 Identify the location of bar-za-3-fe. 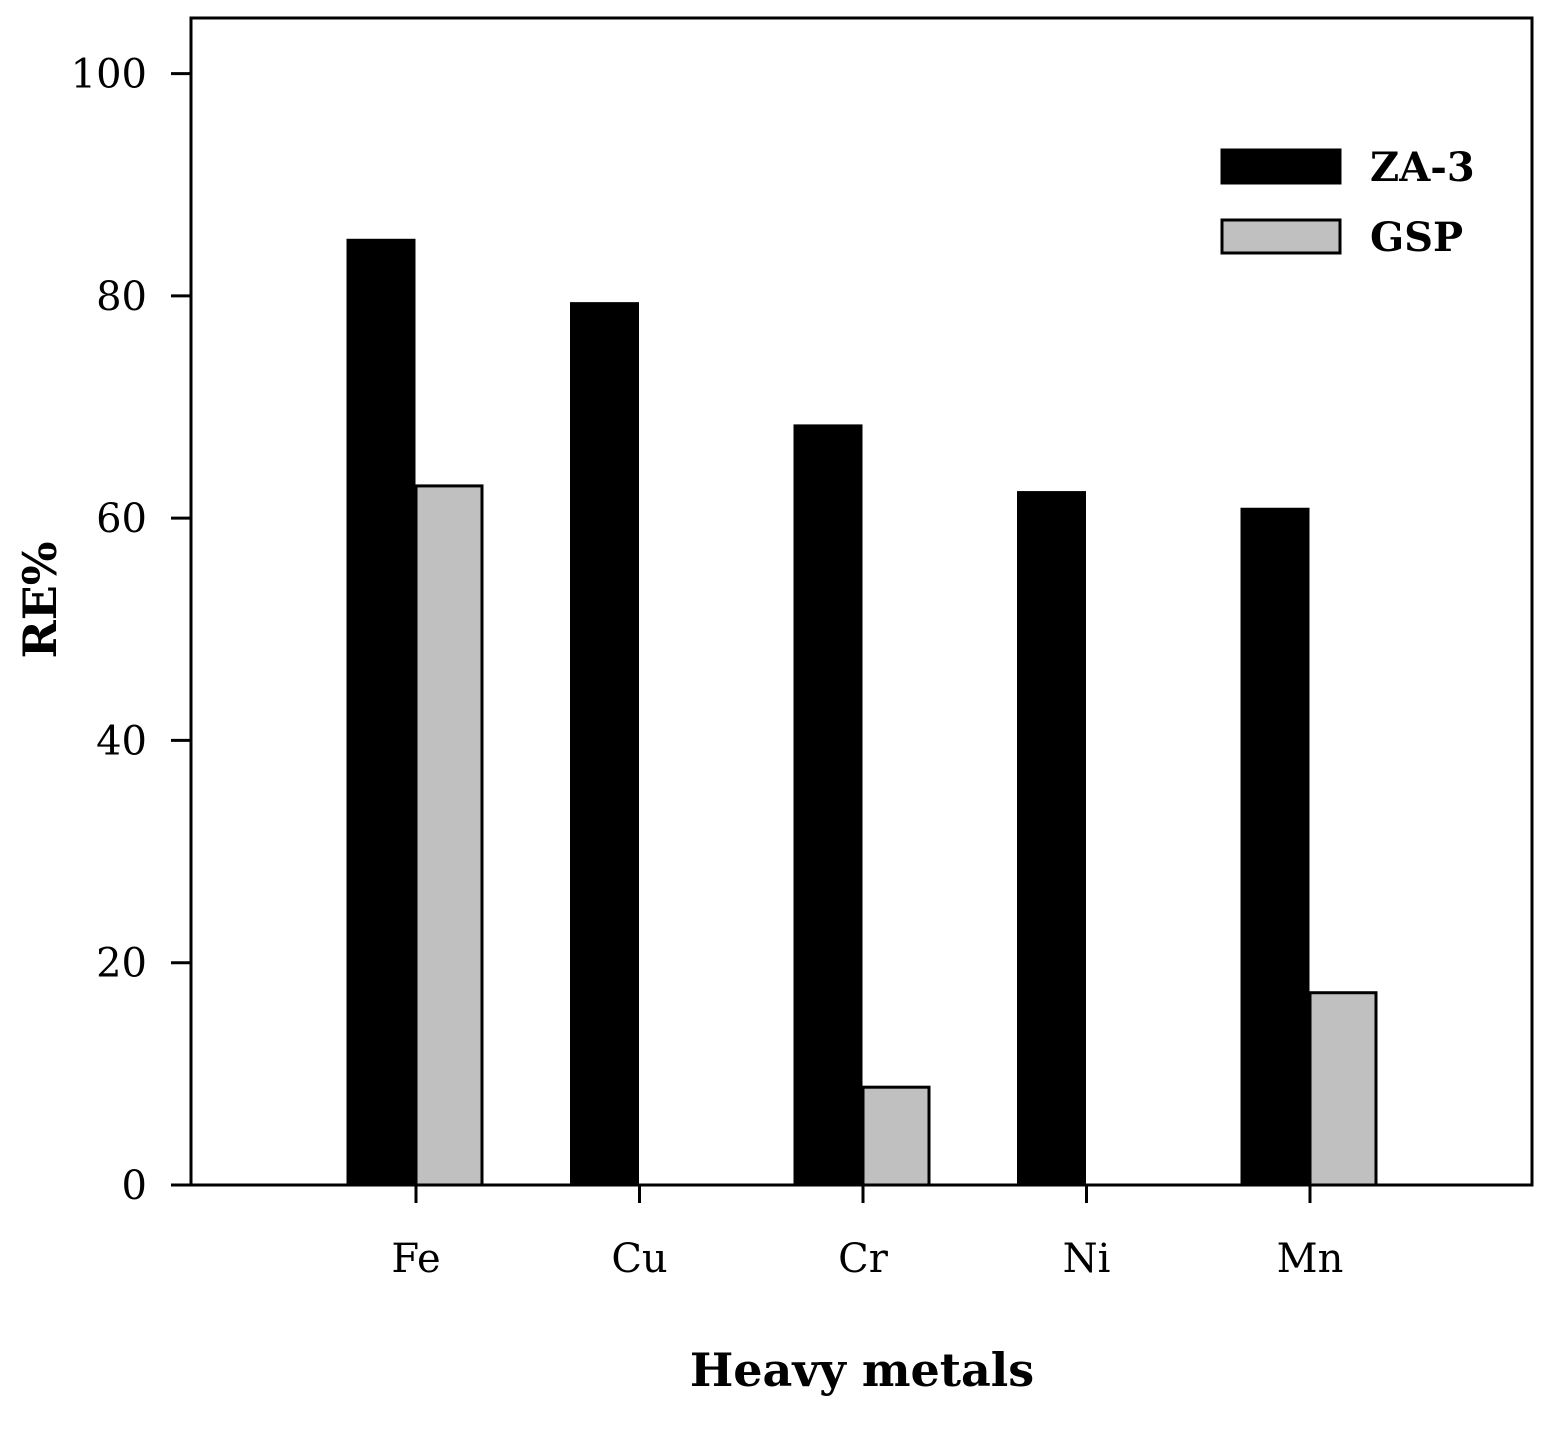
(381, 712).